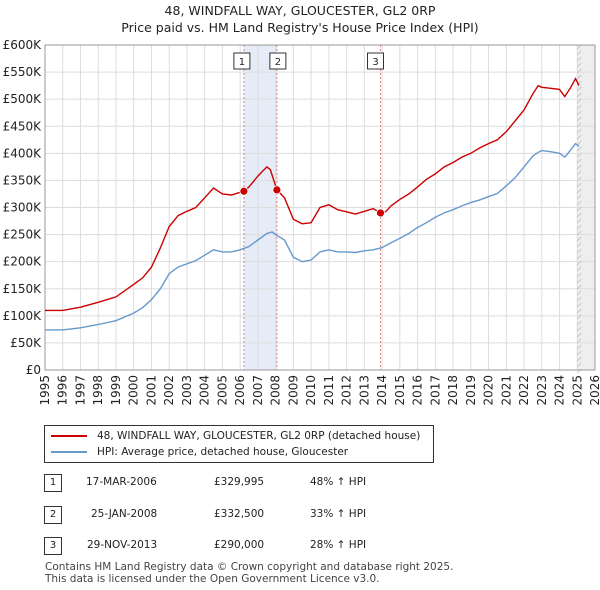 This screenshot has width=600, height=590. What do you see at coordinates (240, 390) in the screenshot?
I see `x-tick-label: 2006` at bounding box center [240, 390].